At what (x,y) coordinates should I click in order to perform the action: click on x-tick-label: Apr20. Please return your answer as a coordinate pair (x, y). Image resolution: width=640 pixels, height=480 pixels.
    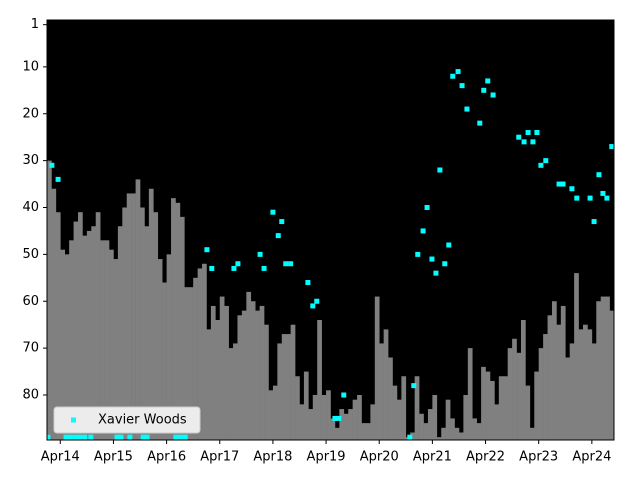
    Looking at the image, I should click on (379, 457).